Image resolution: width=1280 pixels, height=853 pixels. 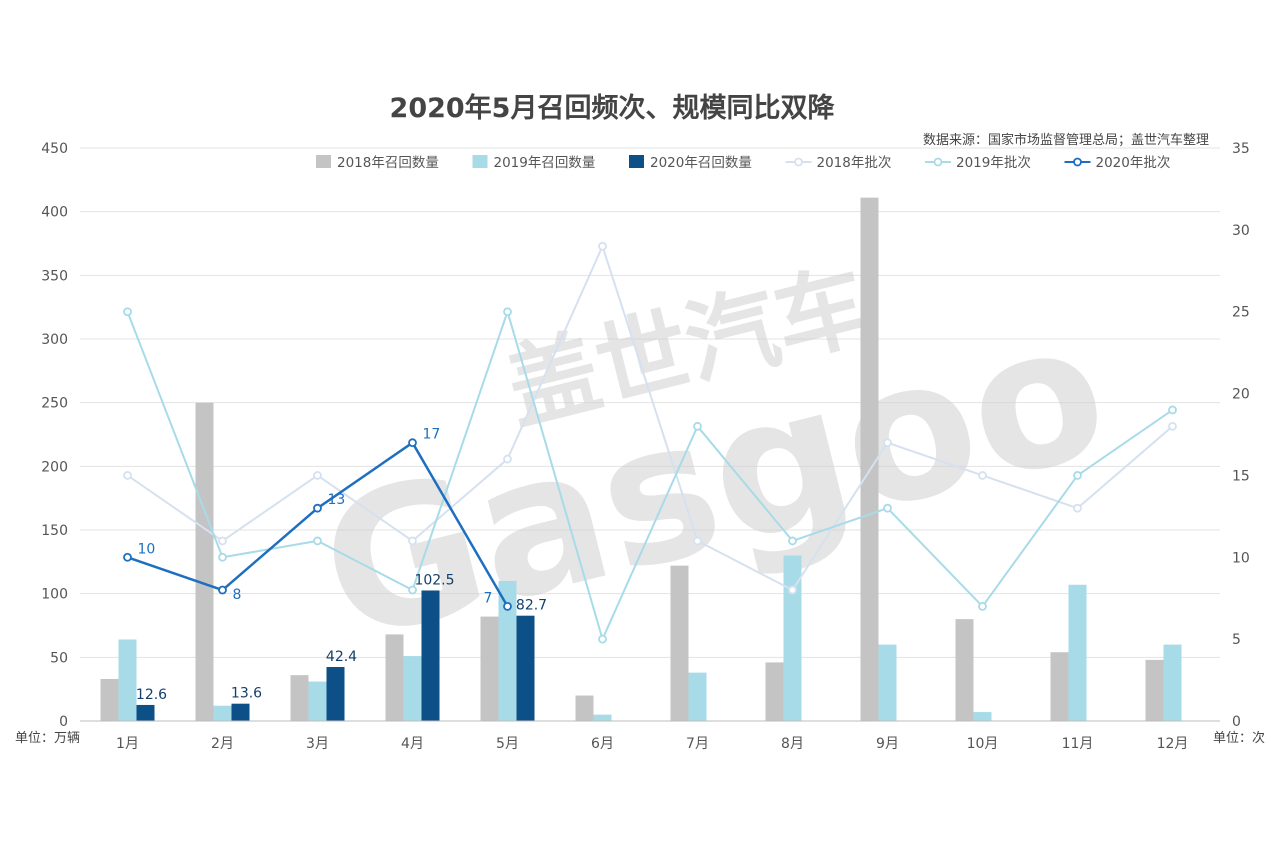 I want to click on bar-data-label: 102.5, so click(x=434, y=580).